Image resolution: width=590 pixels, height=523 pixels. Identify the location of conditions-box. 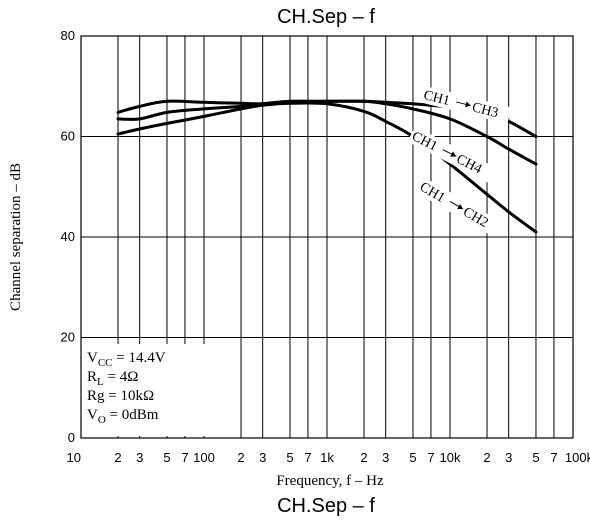
(150, 390).